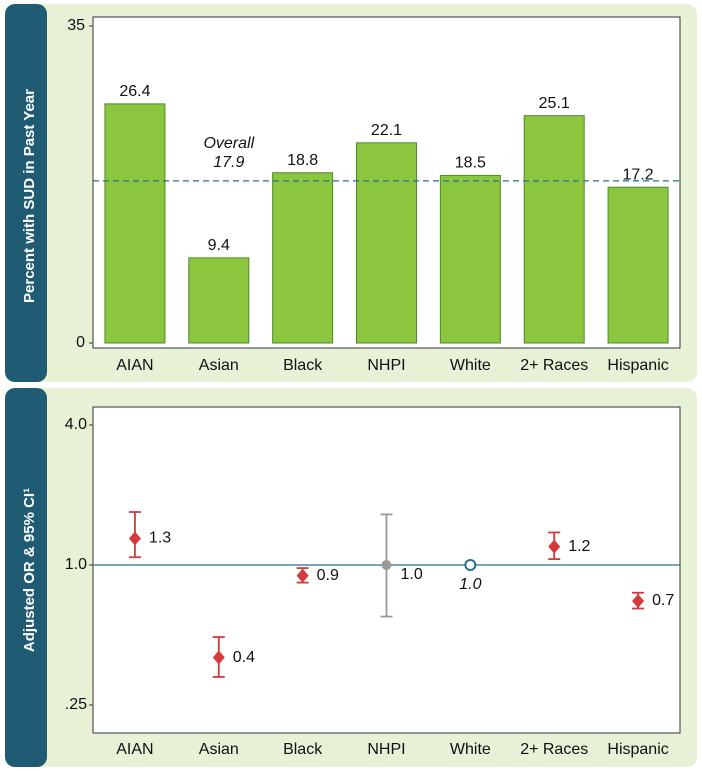  What do you see at coordinates (219, 245) in the screenshot?
I see `data-label: 9.4` at bounding box center [219, 245].